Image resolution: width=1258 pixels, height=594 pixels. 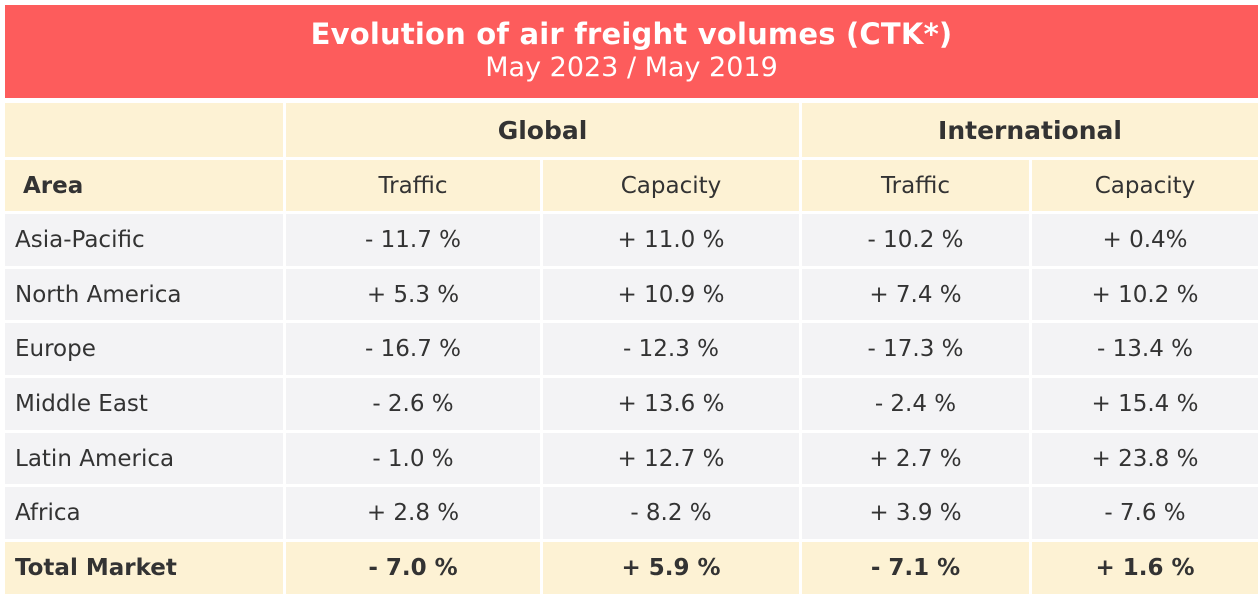 I want to click on table-cell-international-traffic: - 17.3 %, so click(x=915, y=349).